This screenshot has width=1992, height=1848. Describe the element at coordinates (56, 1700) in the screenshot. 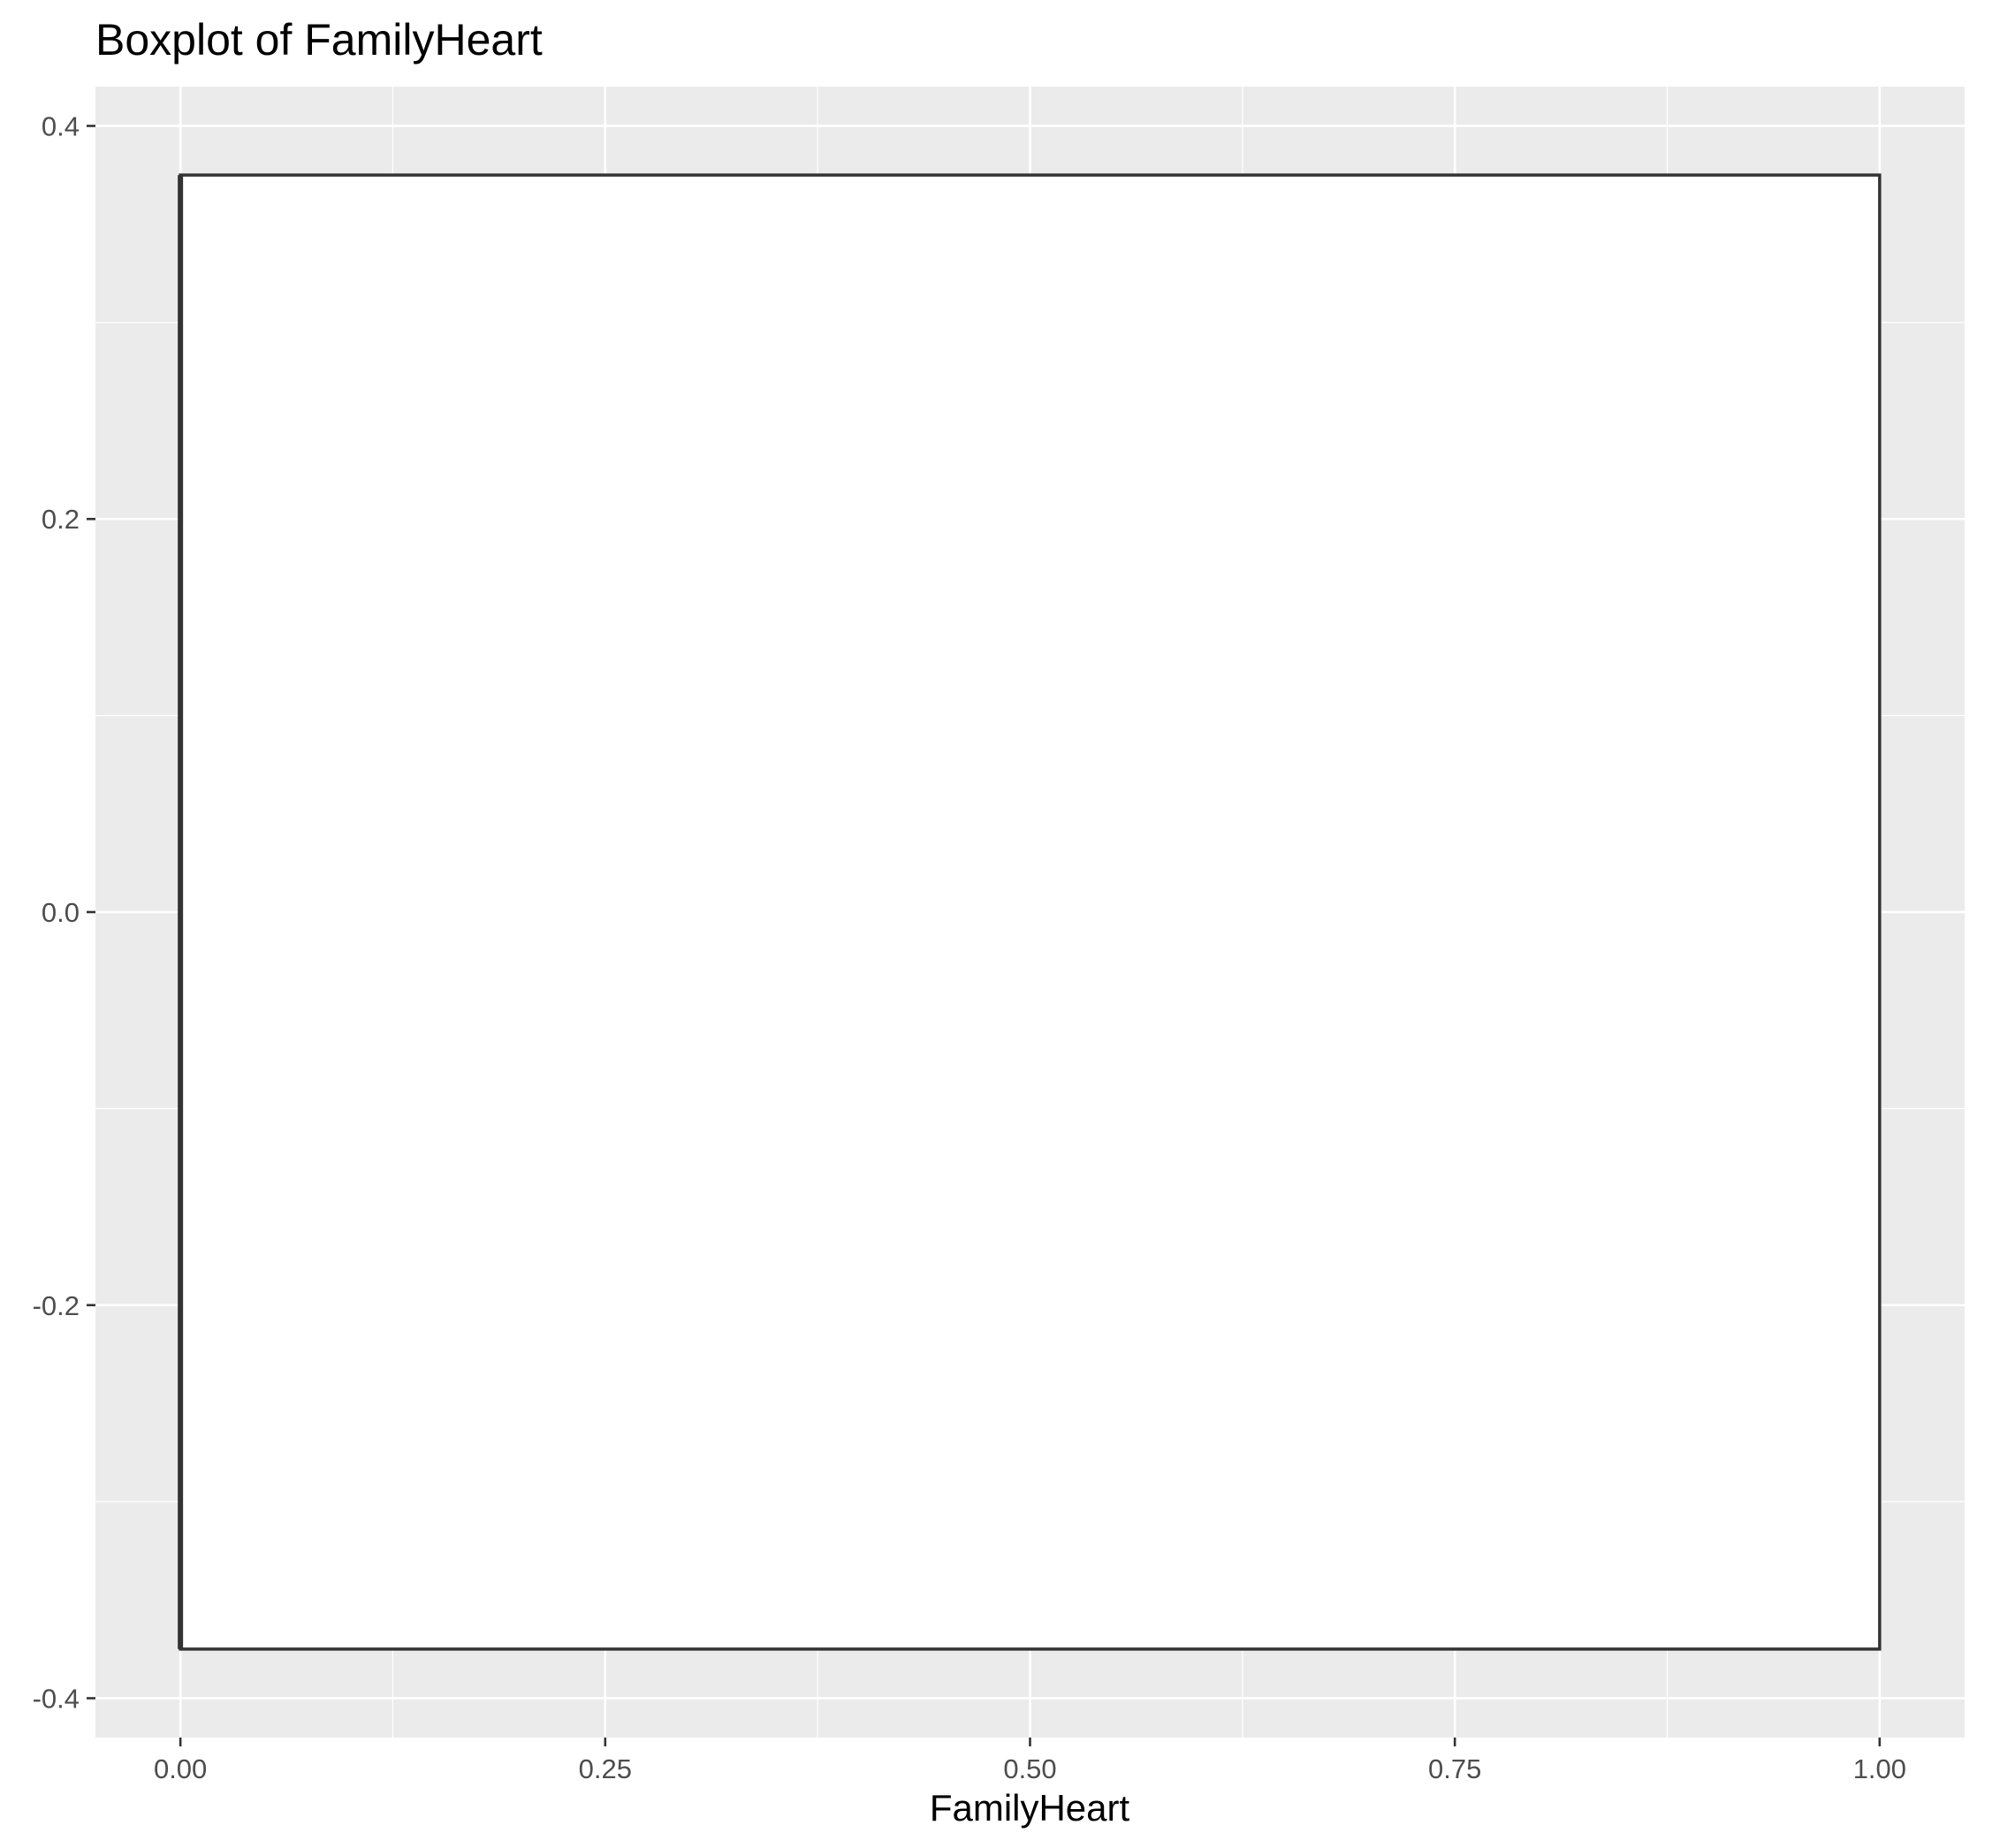

I see `y-tick-label: -0.4` at that location.